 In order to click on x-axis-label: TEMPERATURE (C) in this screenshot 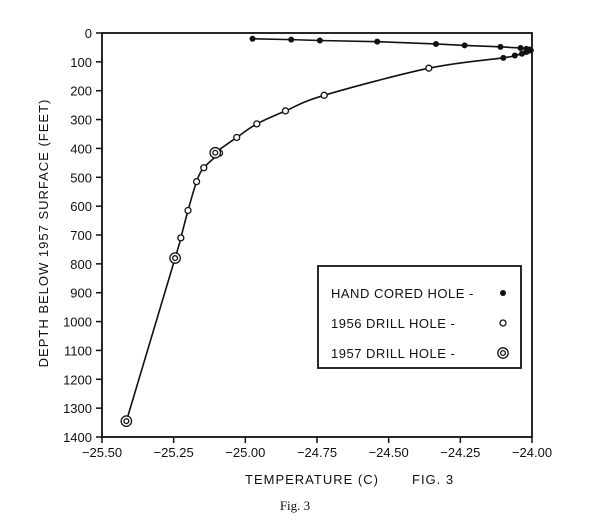, I will do `click(312, 479)`.